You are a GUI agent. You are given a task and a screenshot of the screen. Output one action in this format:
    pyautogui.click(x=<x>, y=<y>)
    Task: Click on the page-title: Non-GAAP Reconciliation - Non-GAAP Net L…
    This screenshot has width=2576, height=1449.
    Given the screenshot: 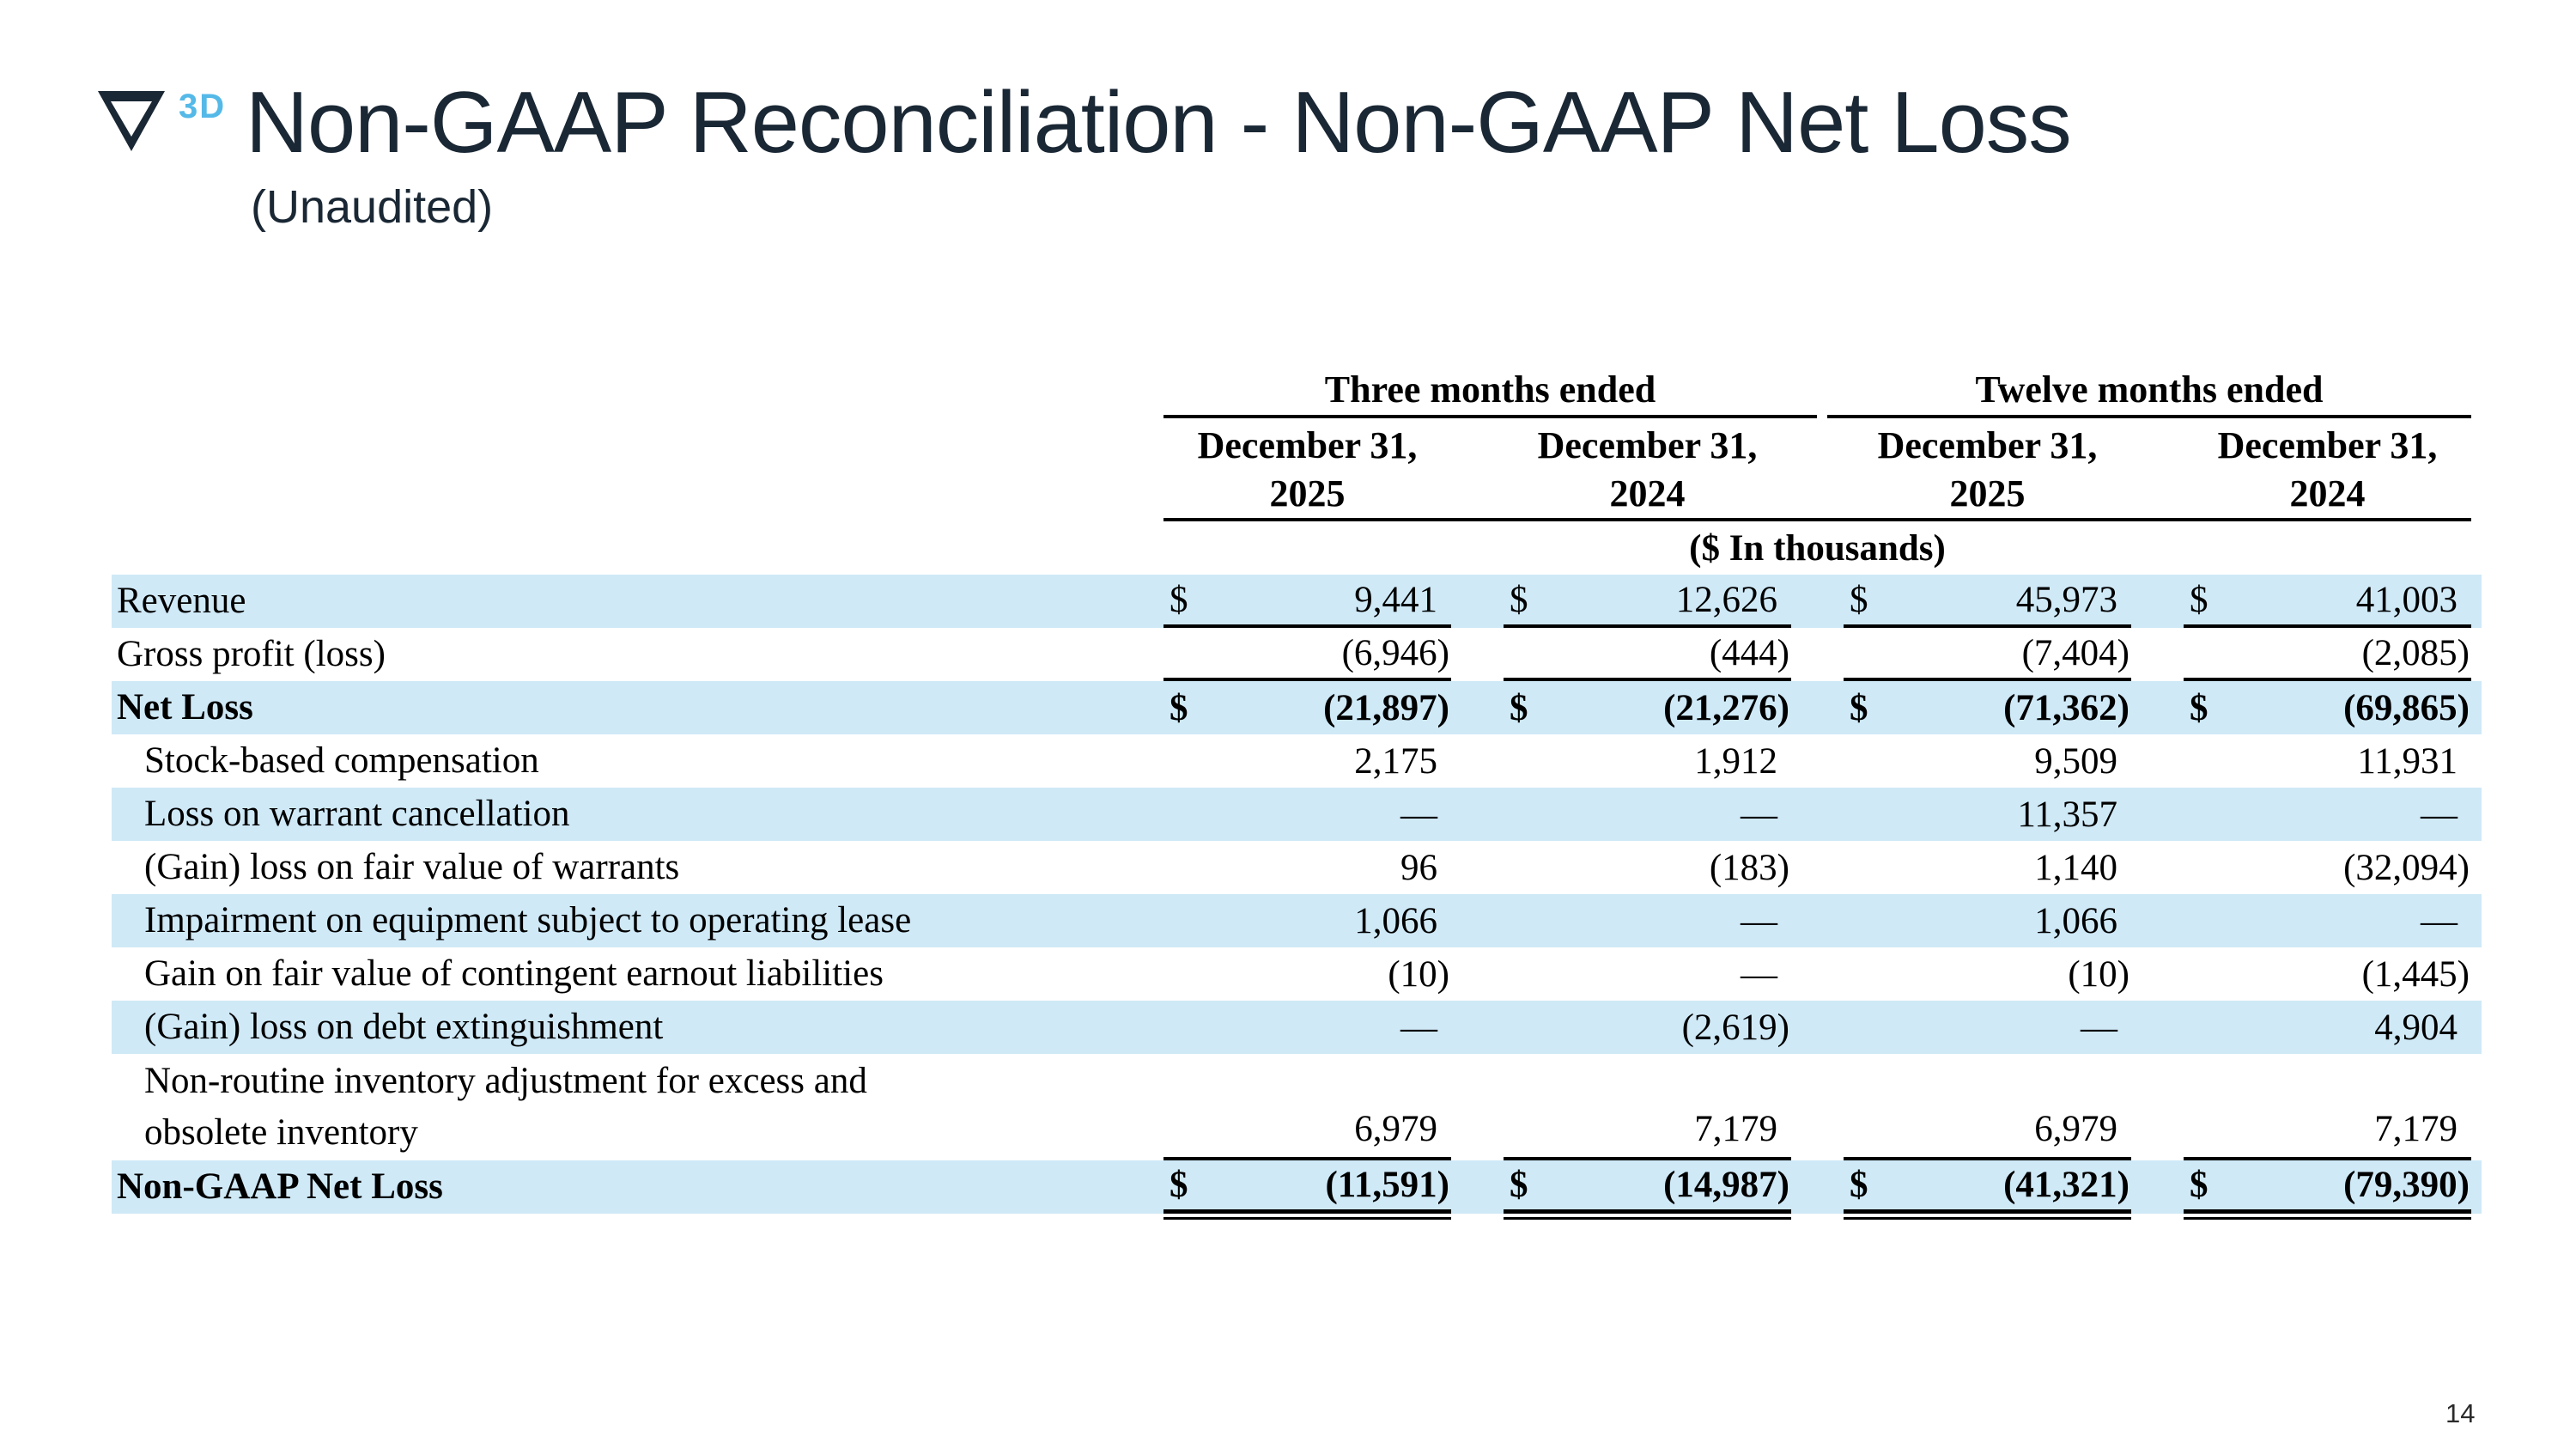 What is the action you would take?
    pyautogui.click(x=1159, y=123)
    